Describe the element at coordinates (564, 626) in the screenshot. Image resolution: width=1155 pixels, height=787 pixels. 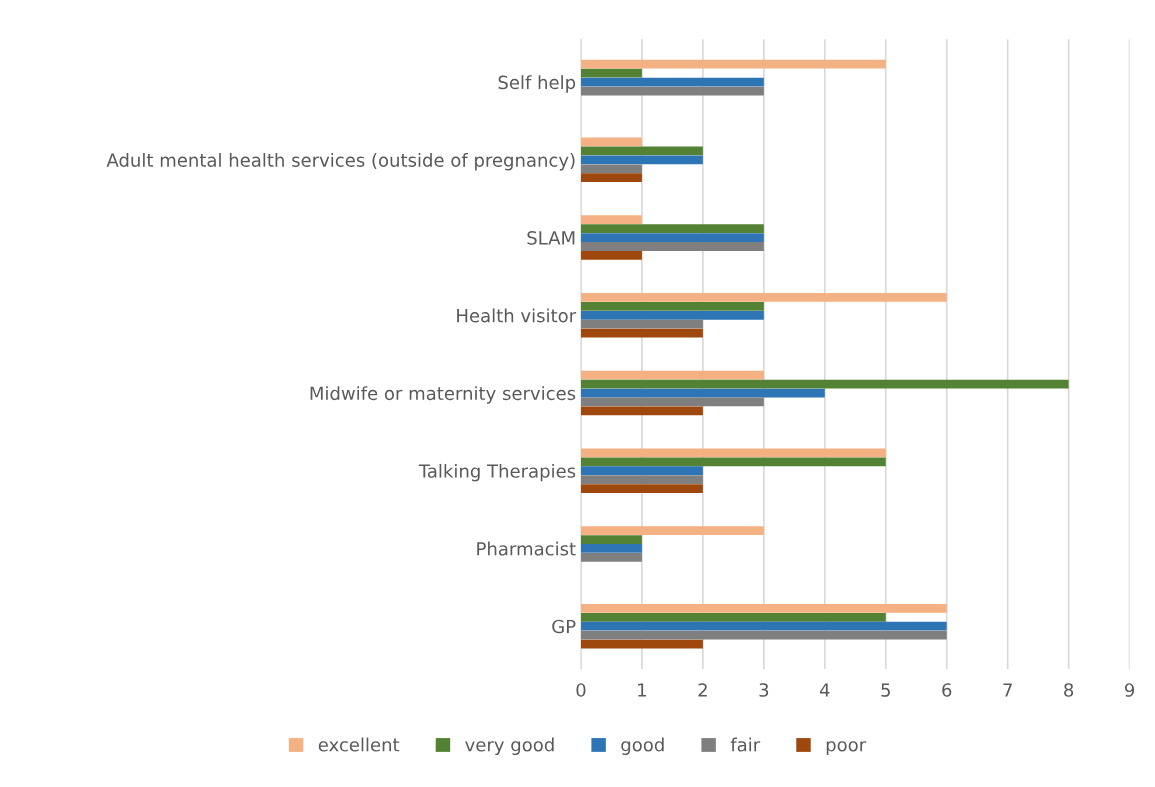
I see `y-tick-label: GP` at that location.